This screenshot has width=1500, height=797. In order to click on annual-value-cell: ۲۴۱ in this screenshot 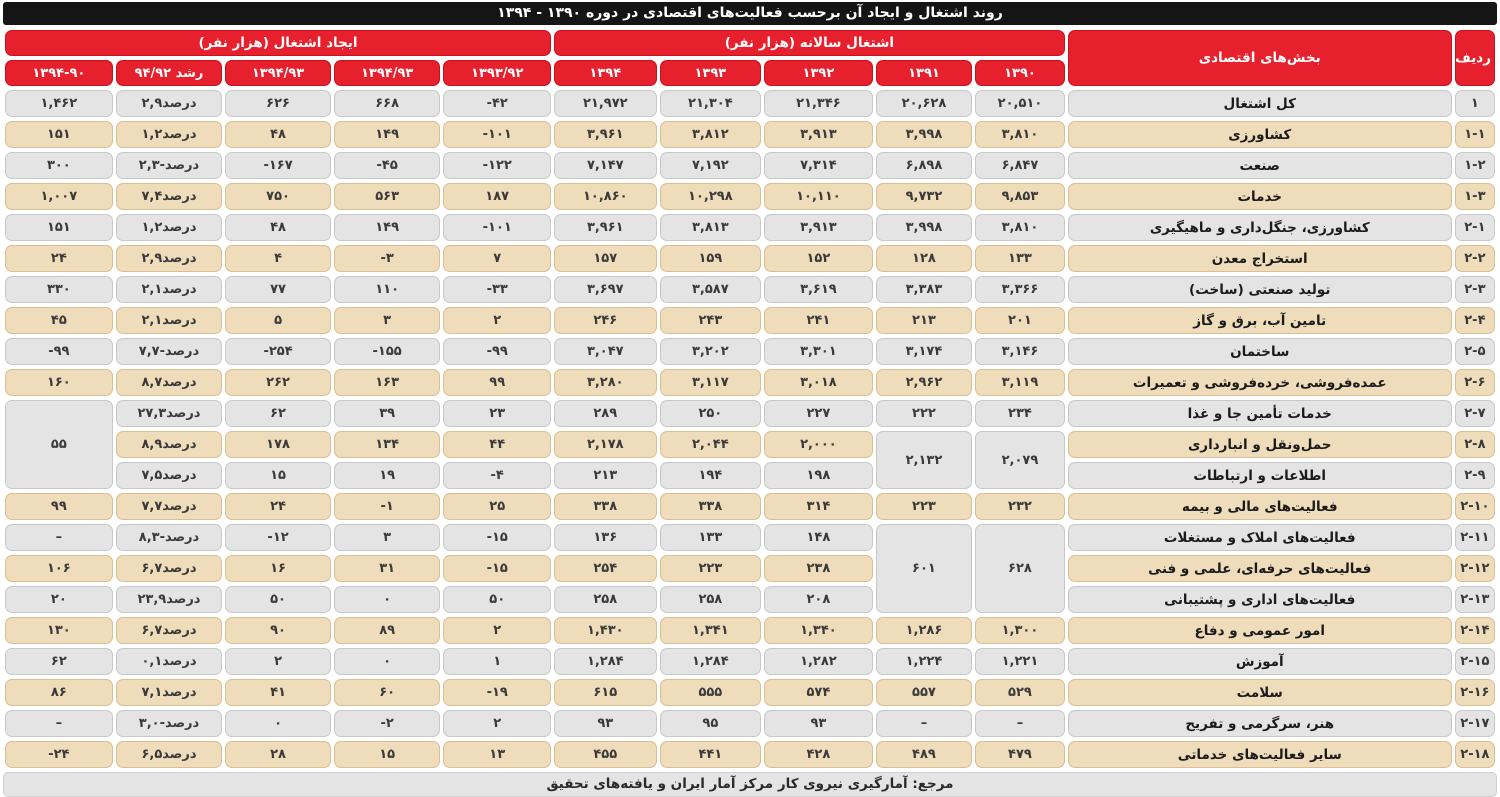, I will do `click(818, 320)`.